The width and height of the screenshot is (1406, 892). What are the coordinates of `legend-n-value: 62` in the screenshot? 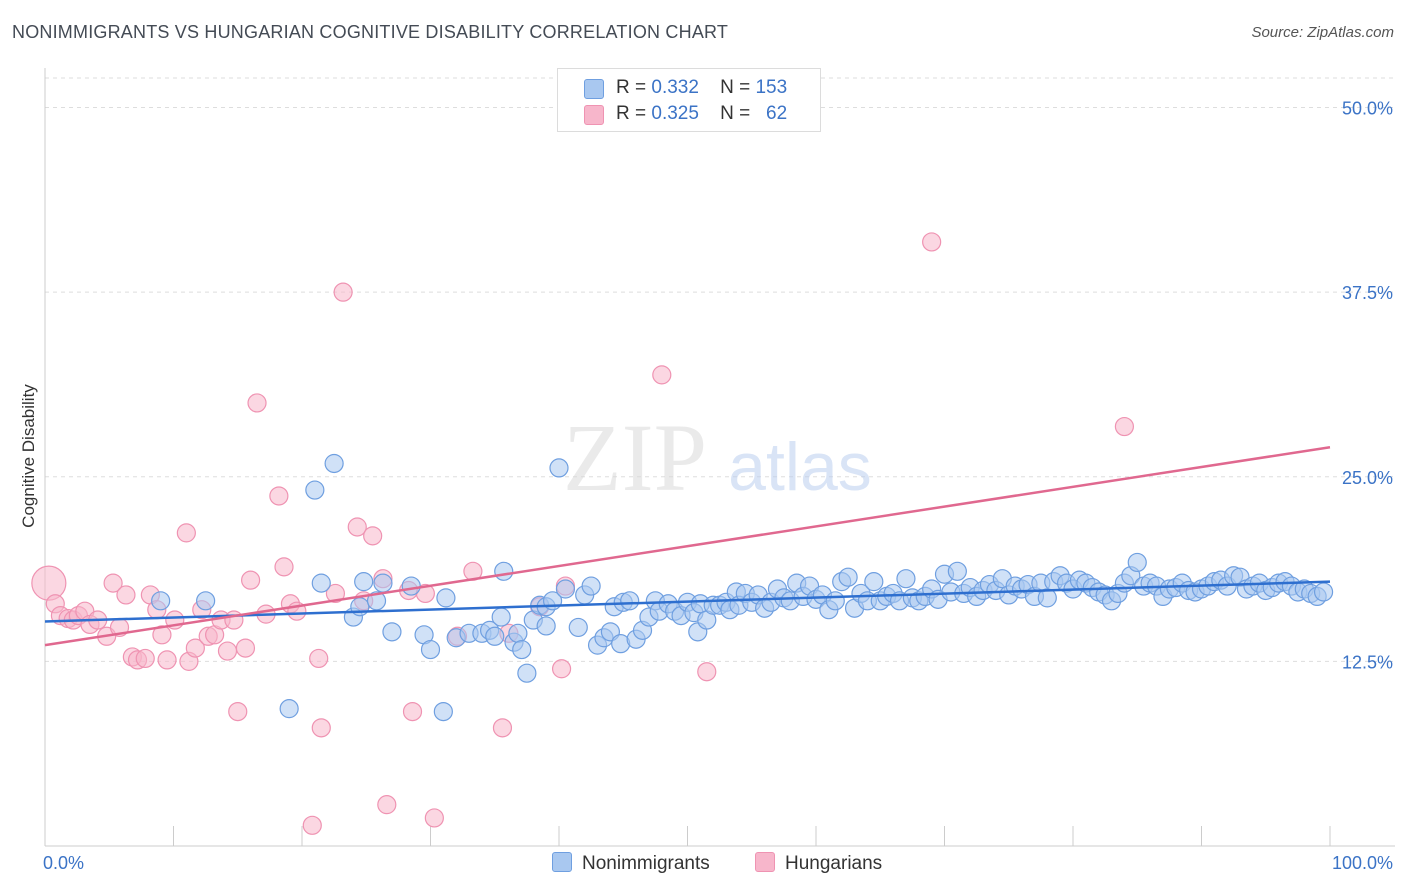 It's located at (777, 113).